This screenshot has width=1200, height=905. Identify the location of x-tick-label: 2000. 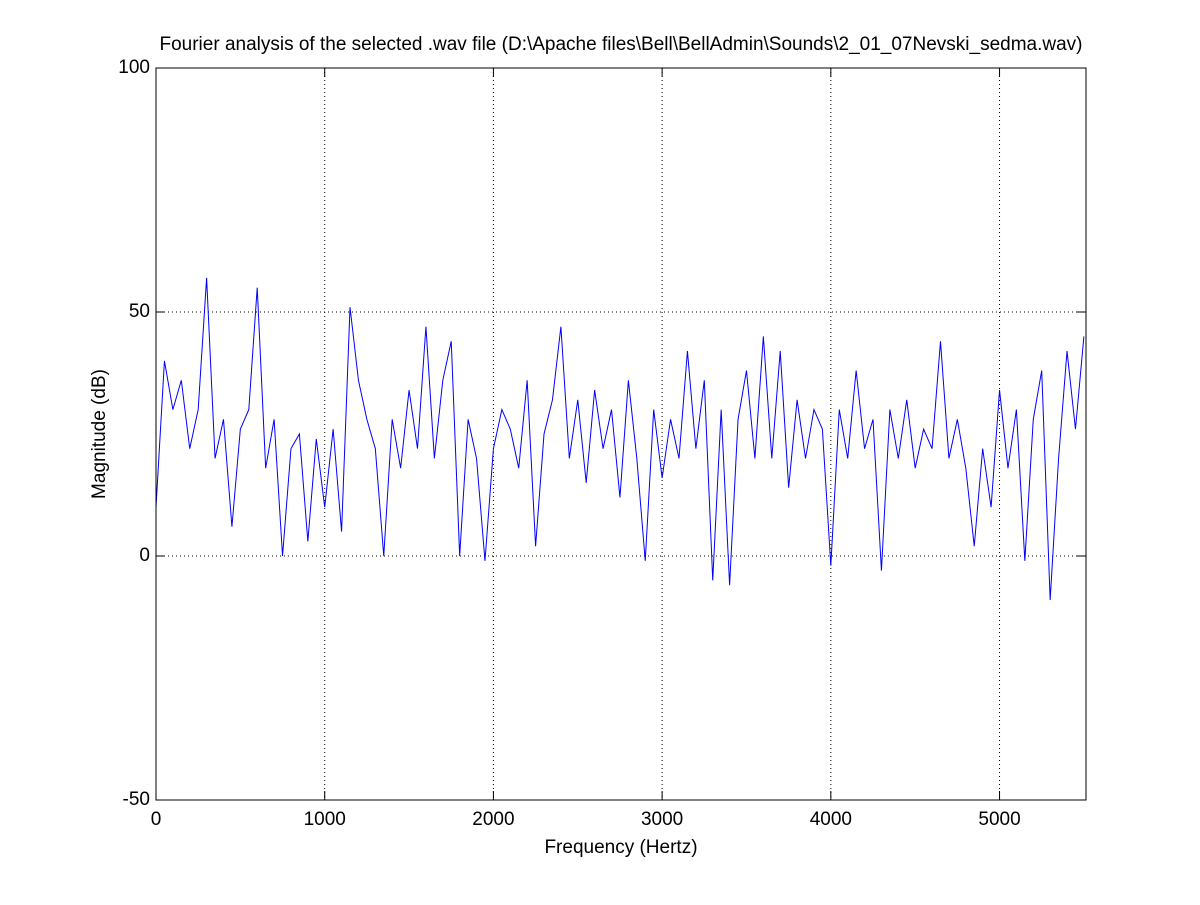
(493, 819).